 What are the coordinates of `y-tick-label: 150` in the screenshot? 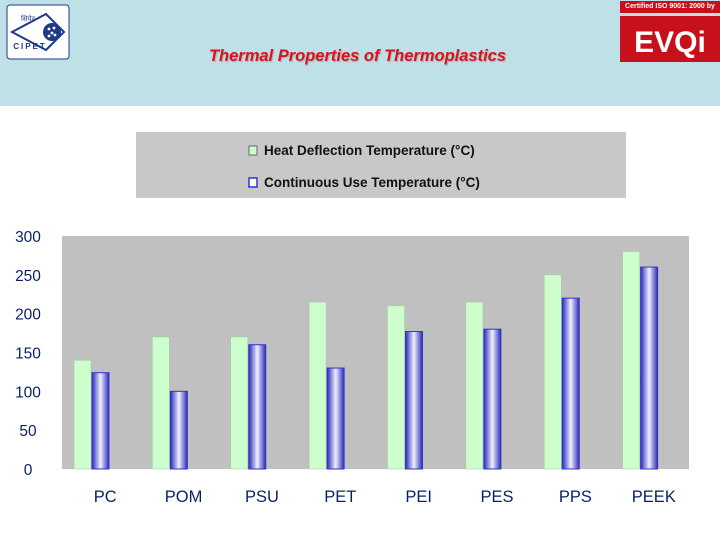 It's located at (28, 354).